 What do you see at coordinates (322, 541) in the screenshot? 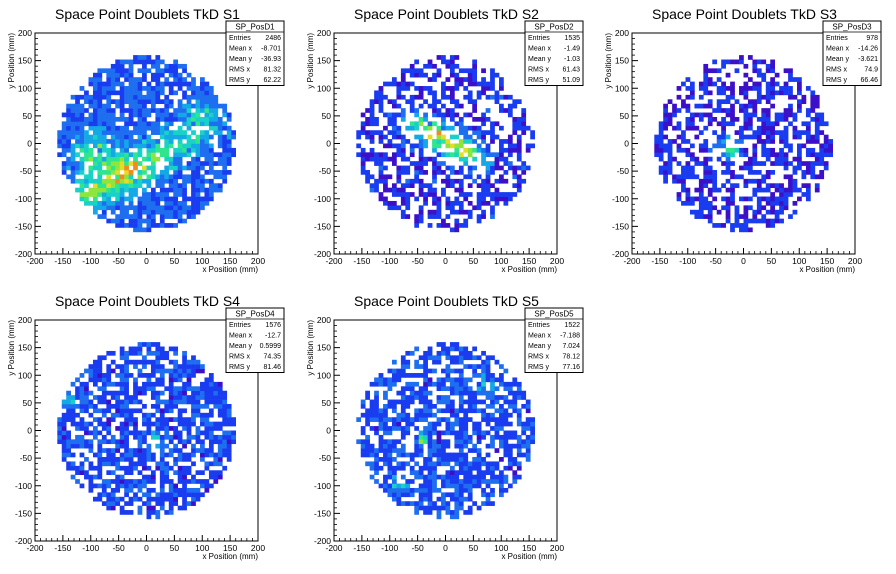
I see `y-tick-label: -200` at bounding box center [322, 541].